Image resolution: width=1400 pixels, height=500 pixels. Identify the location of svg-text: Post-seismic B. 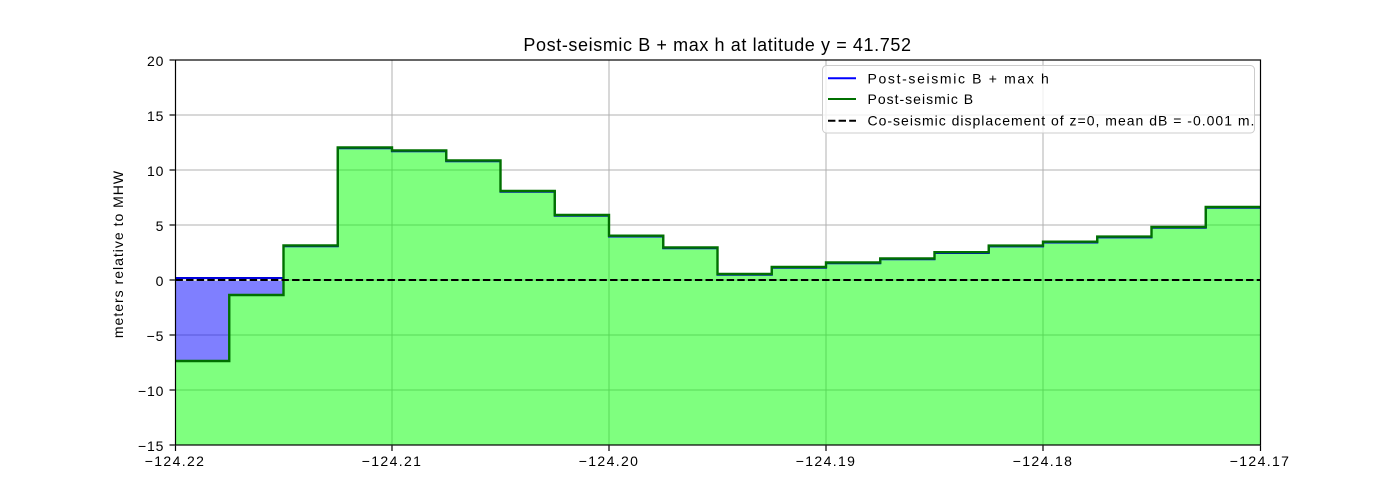
(921, 99).